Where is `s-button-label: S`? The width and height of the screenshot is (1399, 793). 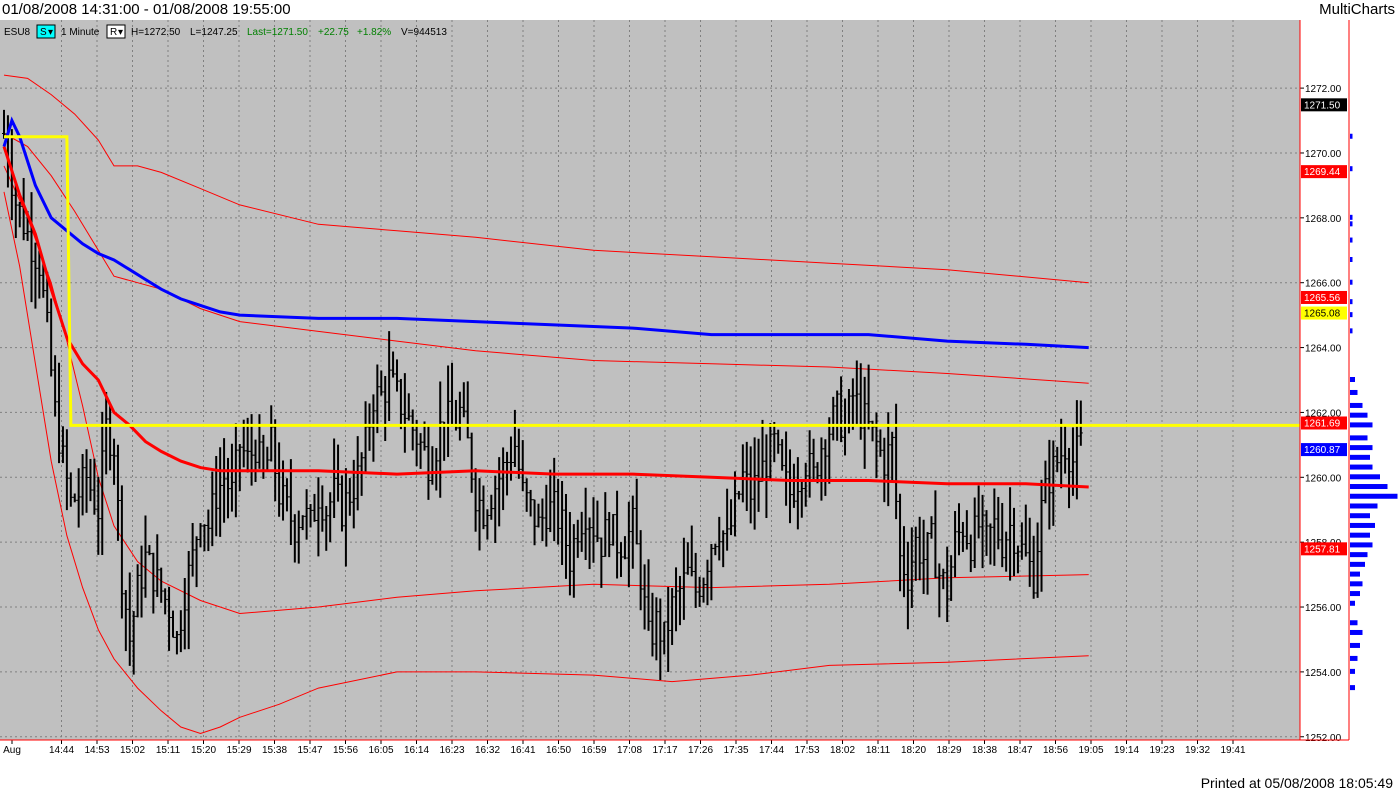 s-button-label: S is located at coordinates (43, 32).